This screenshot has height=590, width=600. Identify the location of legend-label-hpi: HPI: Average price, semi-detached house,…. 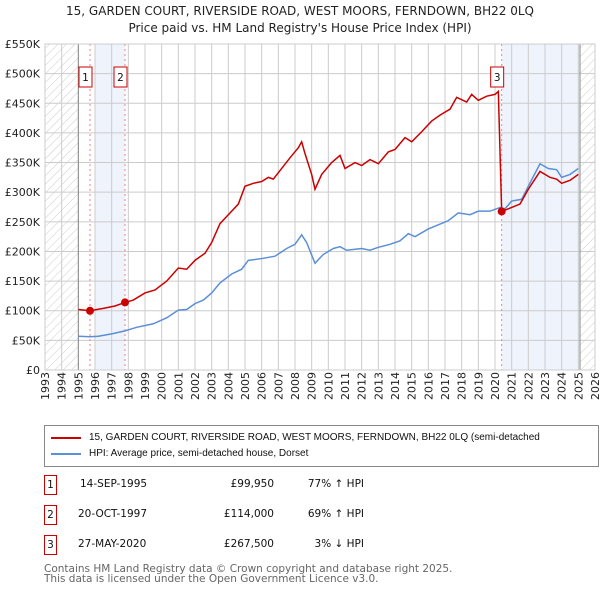
(199, 453).